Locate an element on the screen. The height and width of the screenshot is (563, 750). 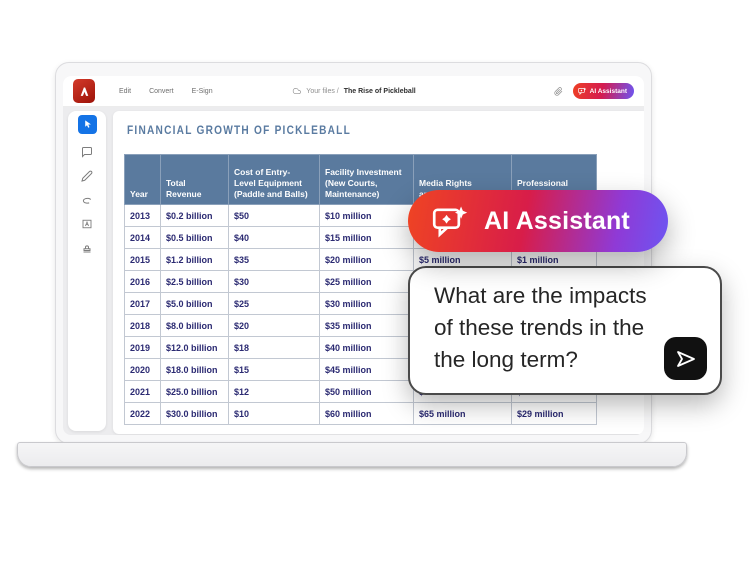
table-cell: $40 is located at coordinates (274, 237).